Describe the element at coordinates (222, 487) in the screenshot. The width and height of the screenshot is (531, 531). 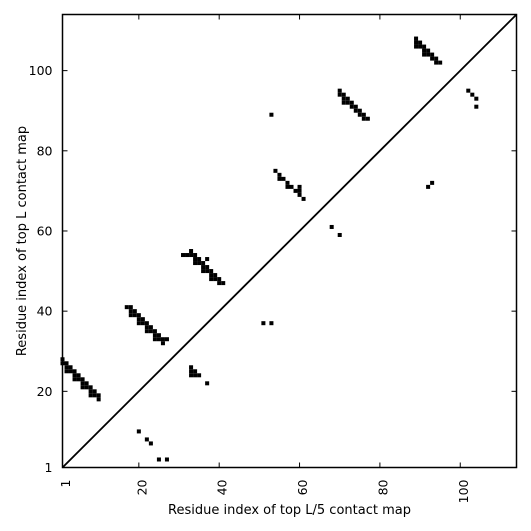
I see `x-tick-label: 40` at that location.